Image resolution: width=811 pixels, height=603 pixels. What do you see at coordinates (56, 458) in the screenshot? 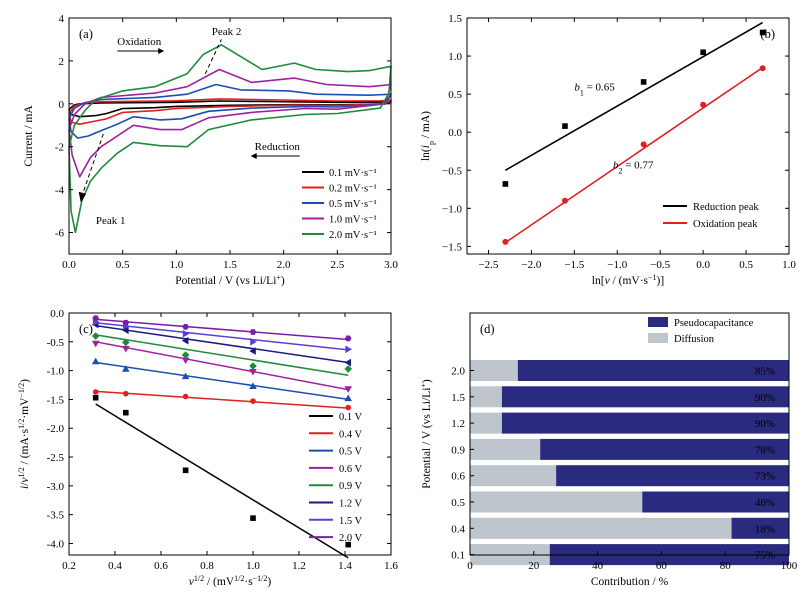
I see `y-tick-label: -2.5` at bounding box center [56, 458].